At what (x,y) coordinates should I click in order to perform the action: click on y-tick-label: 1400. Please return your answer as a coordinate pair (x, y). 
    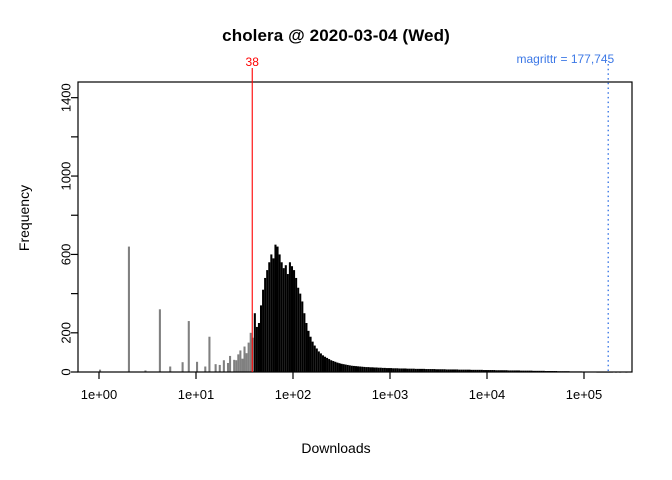
    Looking at the image, I should click on (66, 97).